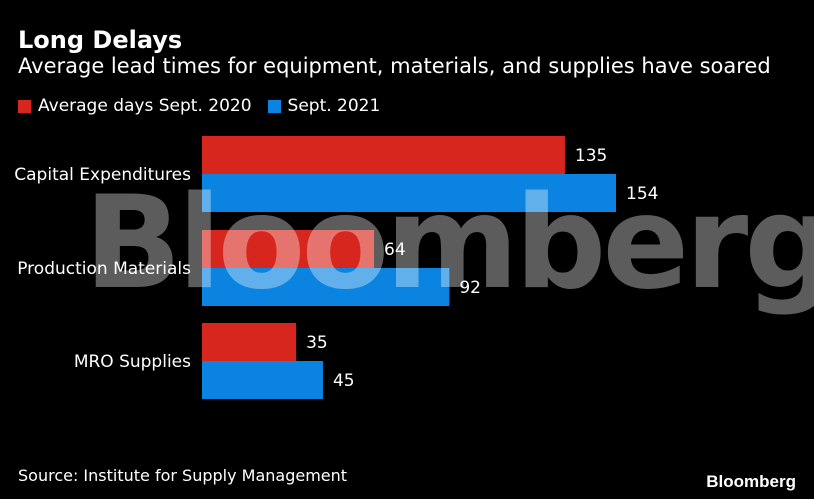 The width and height of the screenshot is (814, 499). What do you see at coordinates (470, 288) in the screenshot?
I see `value-label-production-materials-series-1: 92` at bounding box center [470, 288].